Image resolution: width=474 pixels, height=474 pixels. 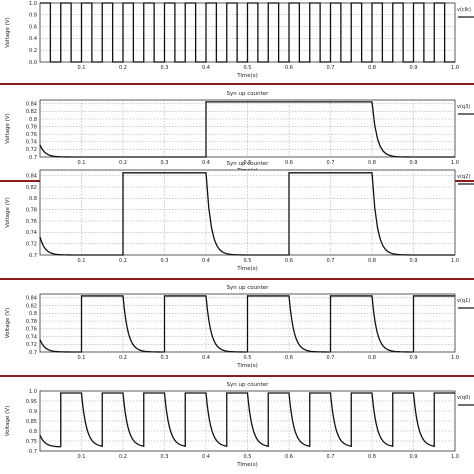 I want to click on y-tick-label: 0.2, so click(x=33, y=51).